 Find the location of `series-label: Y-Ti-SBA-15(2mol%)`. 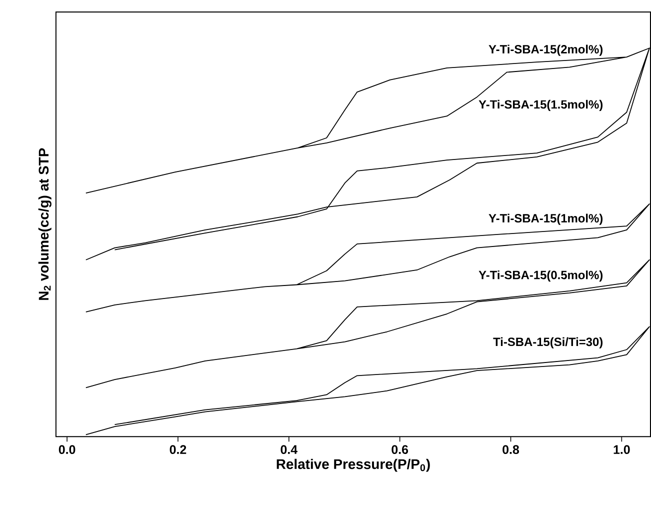

series-label: Y-Ti-SBA-15(2mol%) is located at coordinates (545, 50).